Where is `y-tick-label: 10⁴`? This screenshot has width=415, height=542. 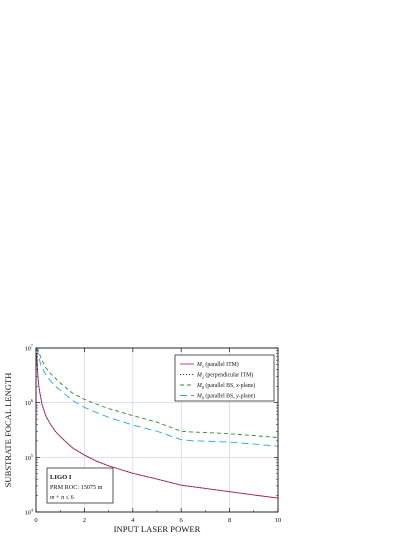 y-tick-label: 10⁴ is located at coordinates (29, 512).